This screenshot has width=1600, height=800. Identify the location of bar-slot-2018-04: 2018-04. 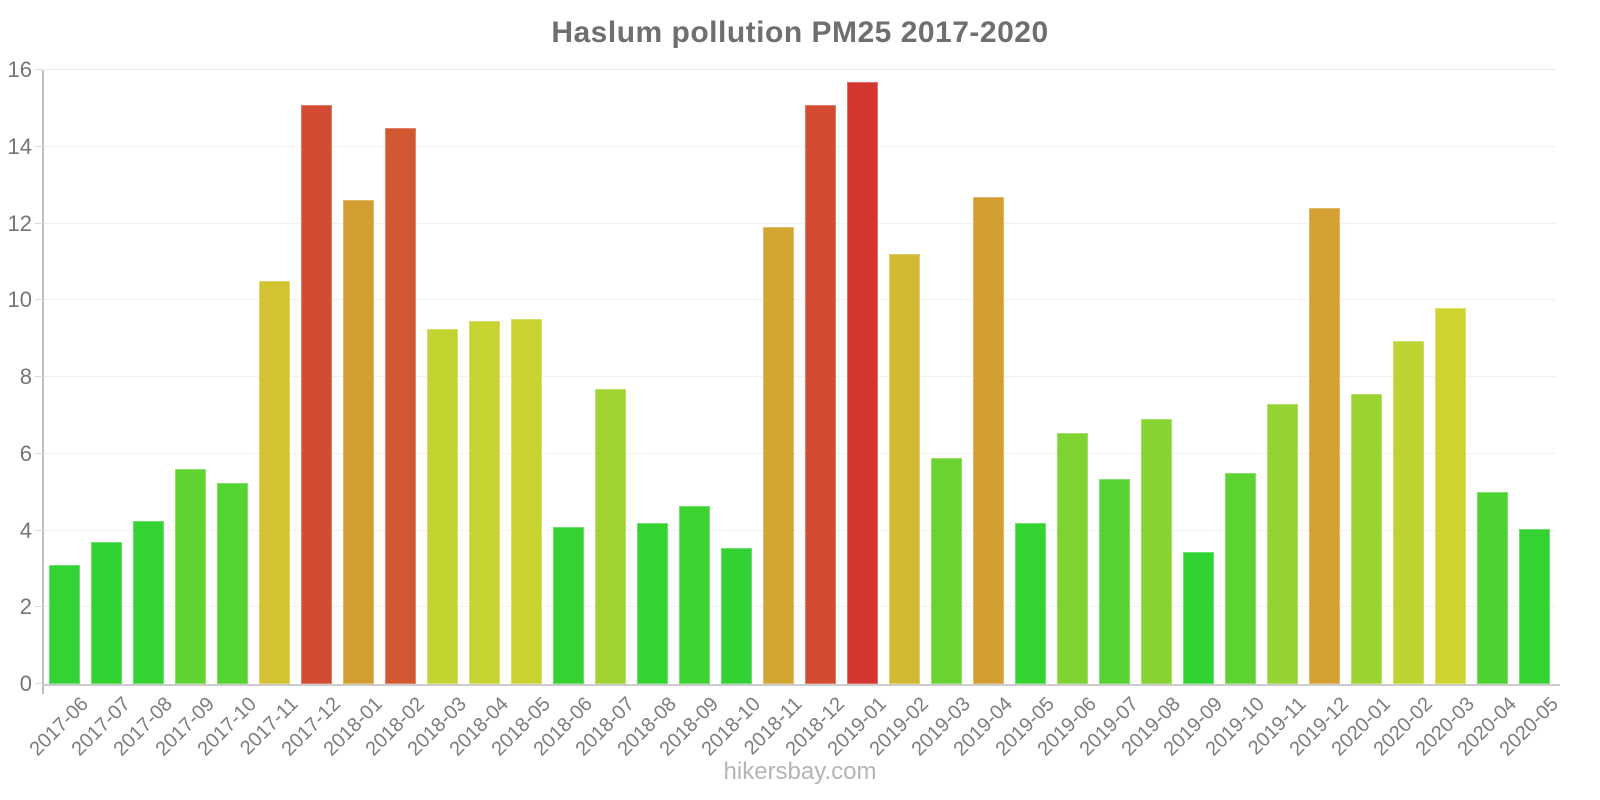
(479, 415).